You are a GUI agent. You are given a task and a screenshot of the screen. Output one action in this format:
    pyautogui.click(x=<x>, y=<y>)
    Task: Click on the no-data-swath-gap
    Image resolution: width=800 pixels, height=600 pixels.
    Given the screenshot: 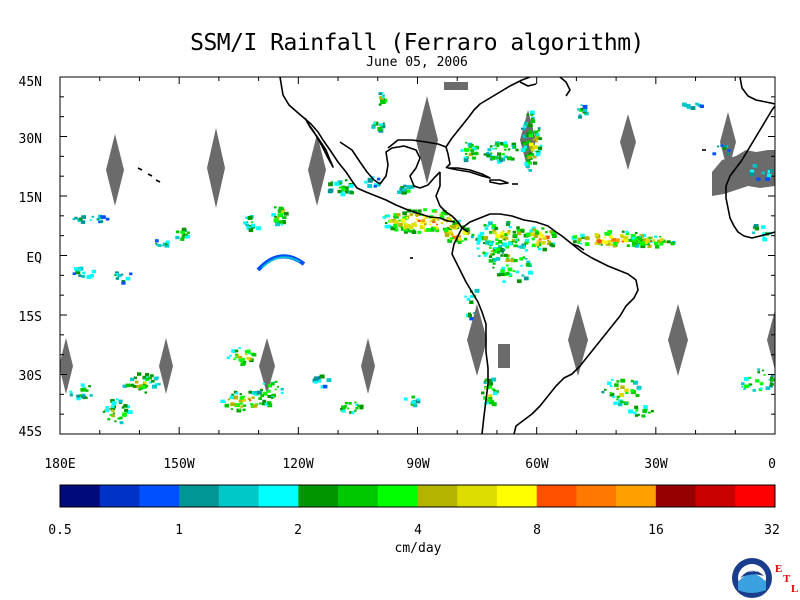 What is the action you would take?
    pyautogui.click(x=578, y=340)
    